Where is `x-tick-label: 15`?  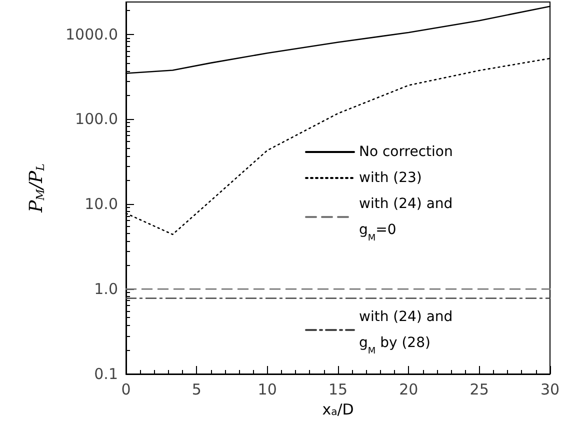 x-tick-label: 15 is located at coordinates (338, 389).